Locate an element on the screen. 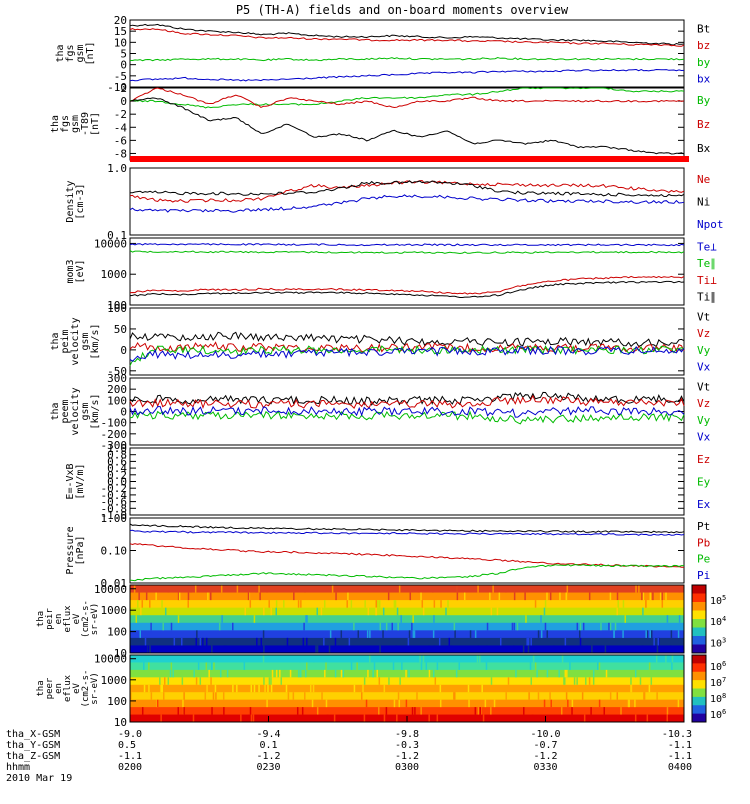  y-axis-label: Pressure[nPa] is located at coordinates (75, 550).